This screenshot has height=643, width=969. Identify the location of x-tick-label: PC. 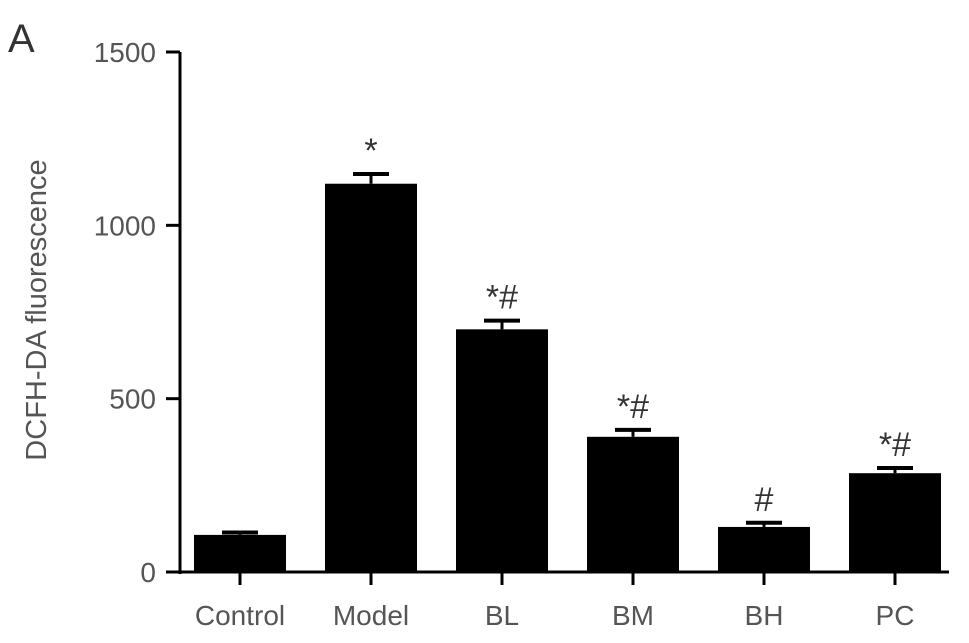
(895, 615).